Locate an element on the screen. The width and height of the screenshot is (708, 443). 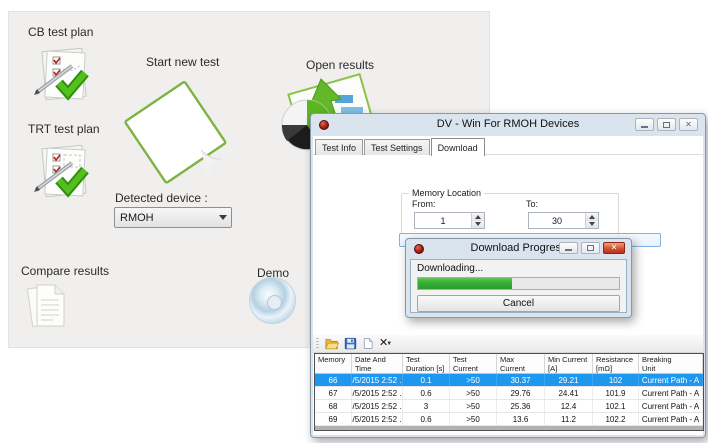
memory-location-group: Memory Location From: 1 To: 30 is located at coordinates (510, 211).